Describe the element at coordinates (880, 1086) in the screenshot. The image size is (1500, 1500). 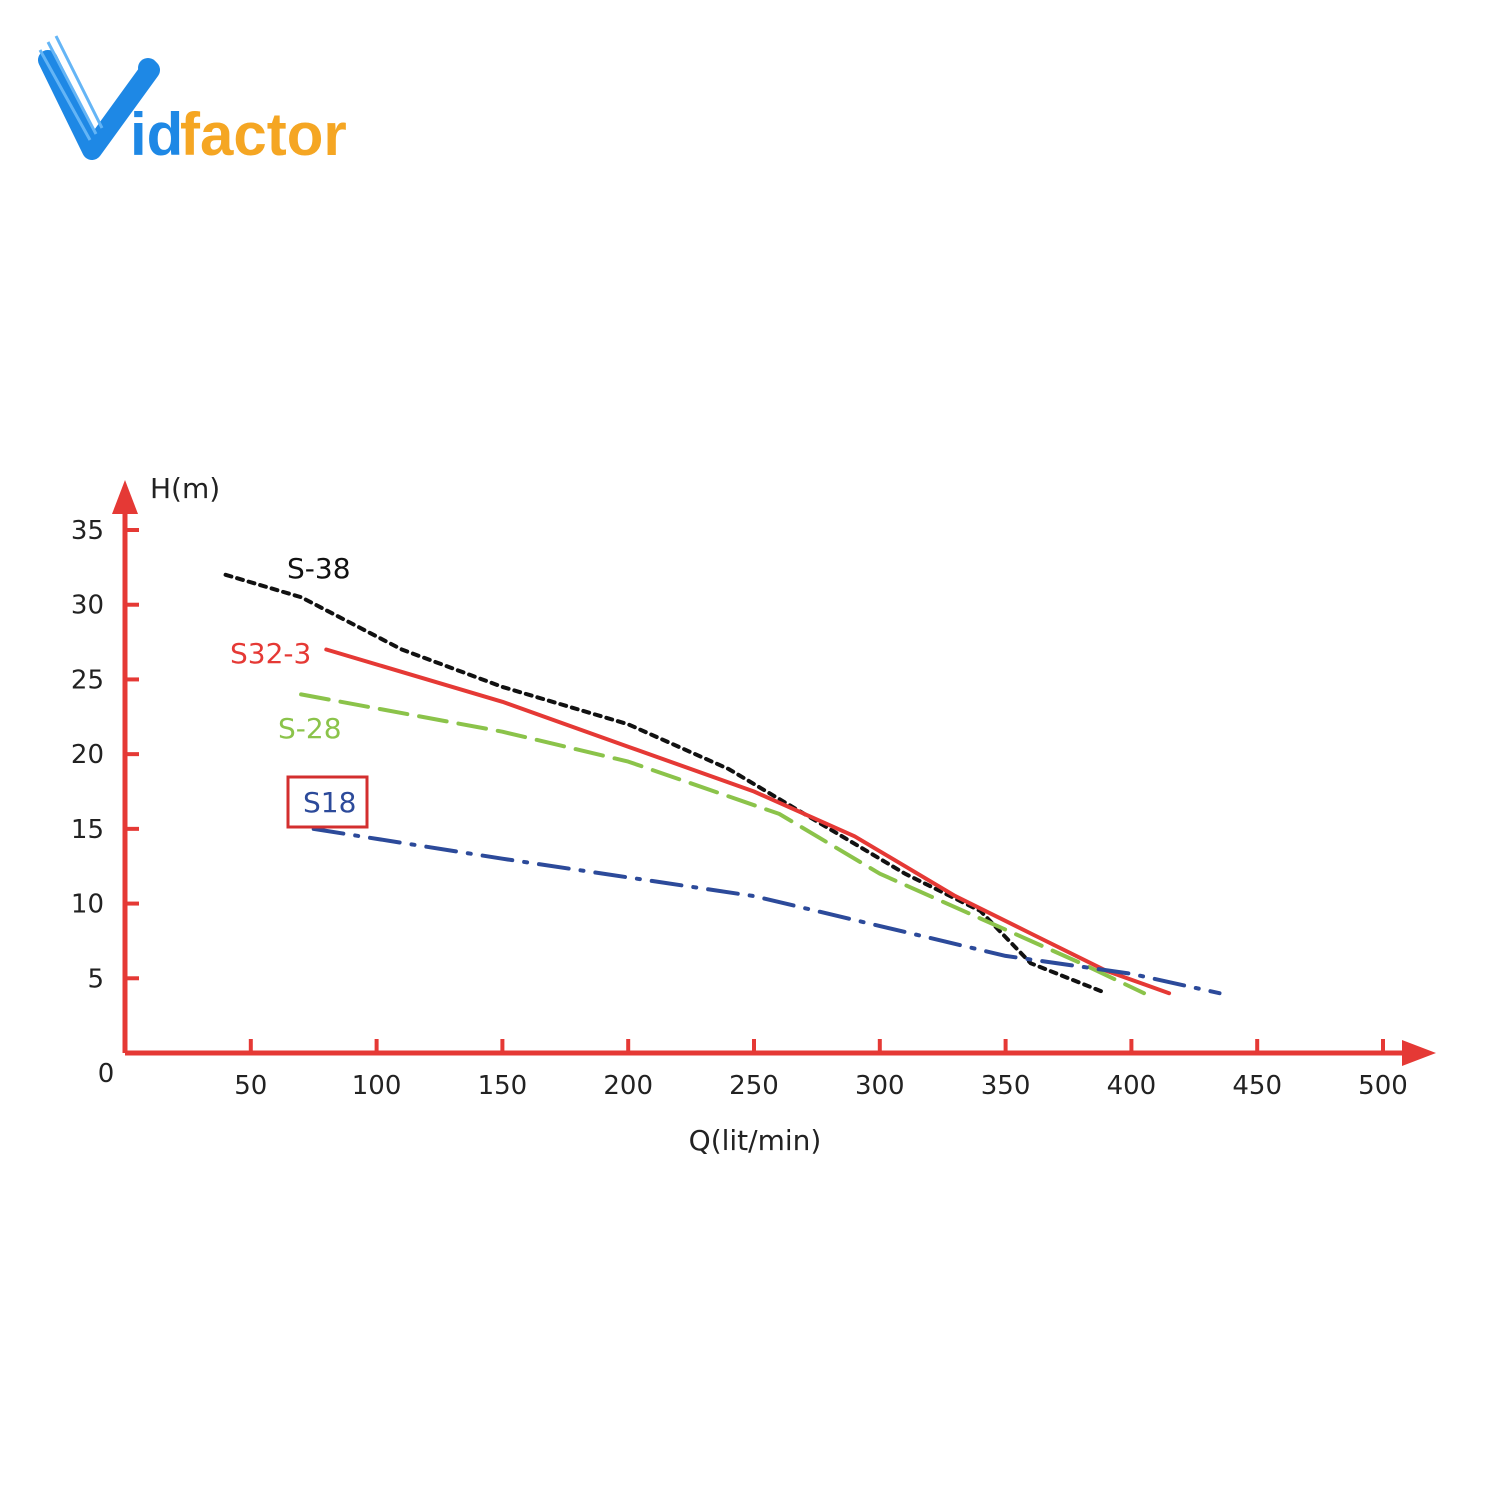
I see `x-tick-label: 300` at that location.